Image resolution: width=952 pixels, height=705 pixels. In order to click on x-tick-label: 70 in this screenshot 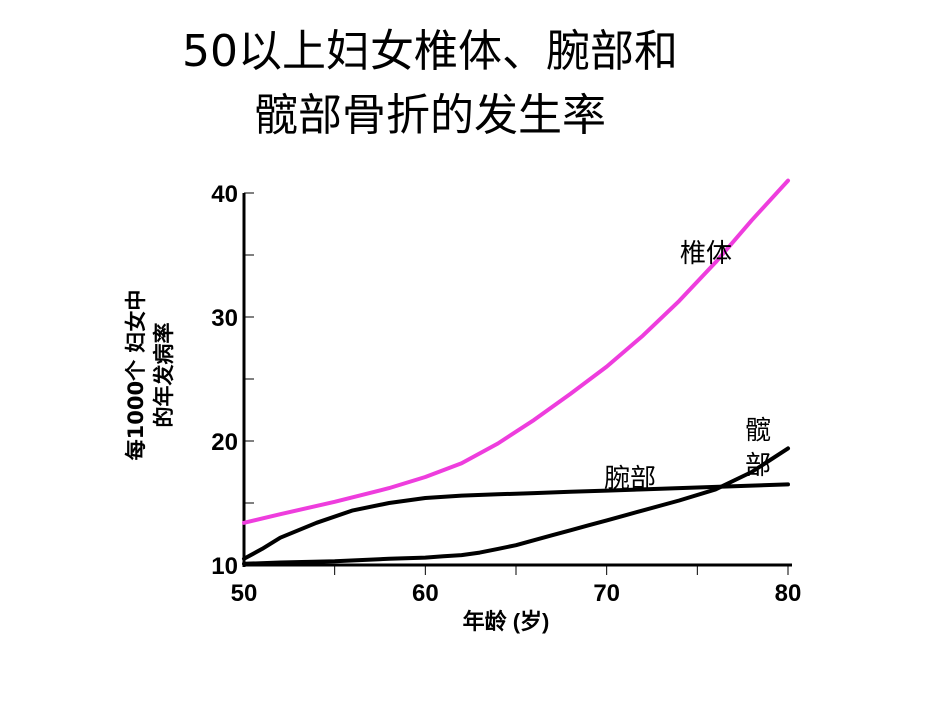, I will do `click(606, 593)`.